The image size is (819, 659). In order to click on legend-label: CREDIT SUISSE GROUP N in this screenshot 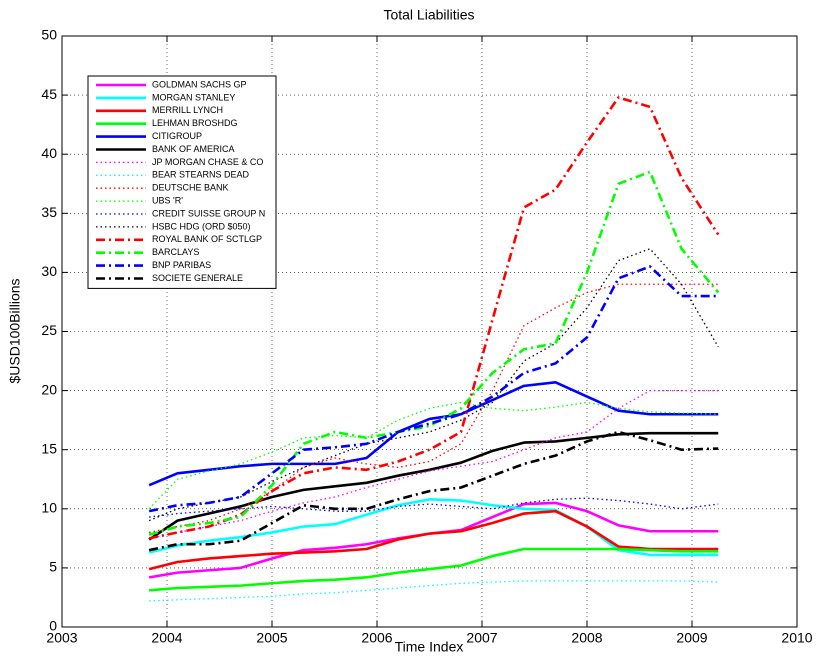, I will do `click(208, 213)`.